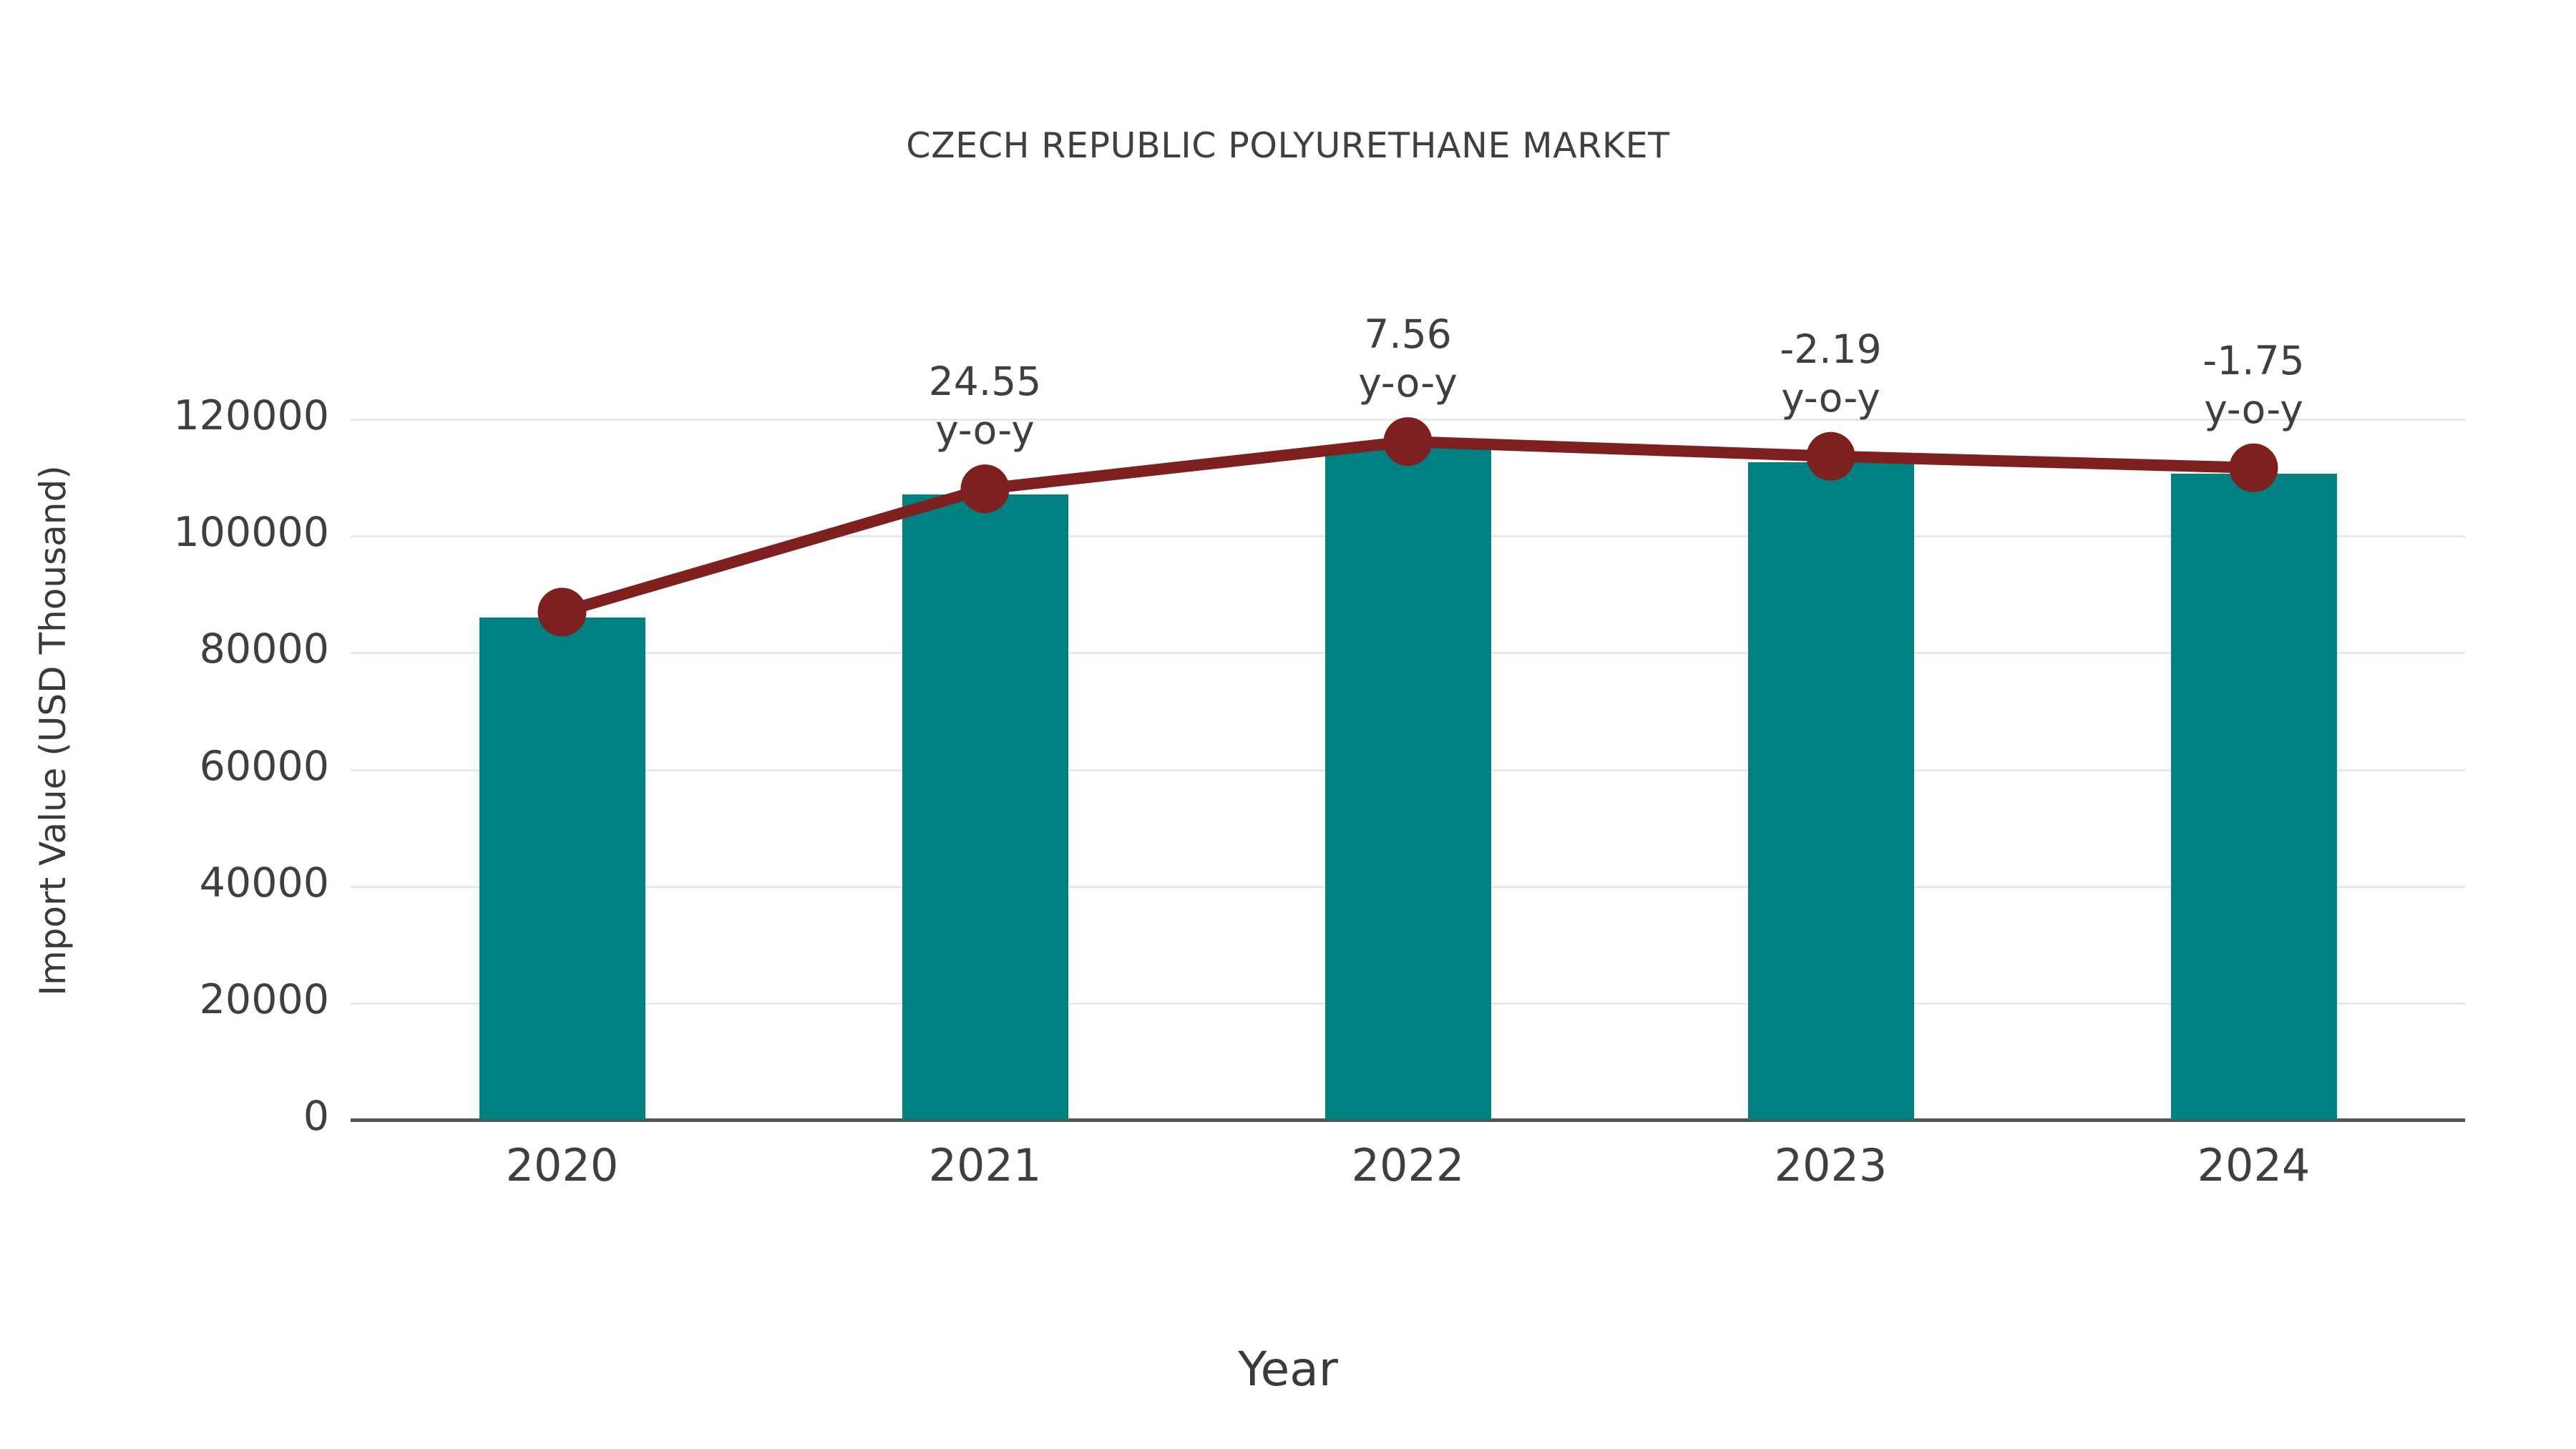  What do you see at coordinates (2254, 1165) in the screenshot?
I see `x-tick-label: 2024` at bounding box center [2254, 1165].